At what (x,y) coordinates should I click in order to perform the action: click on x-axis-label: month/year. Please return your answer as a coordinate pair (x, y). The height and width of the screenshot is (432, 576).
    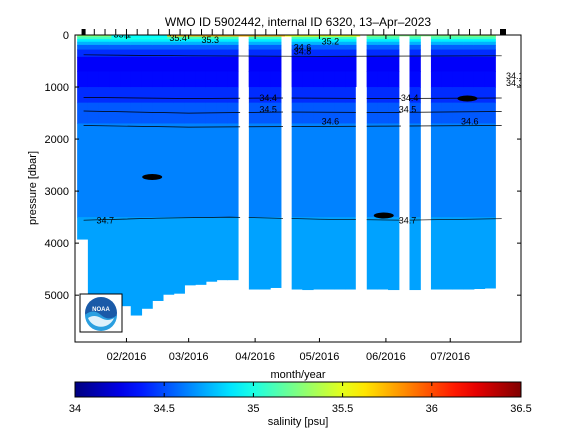
    Looking at the image, I should click on (297, 375).